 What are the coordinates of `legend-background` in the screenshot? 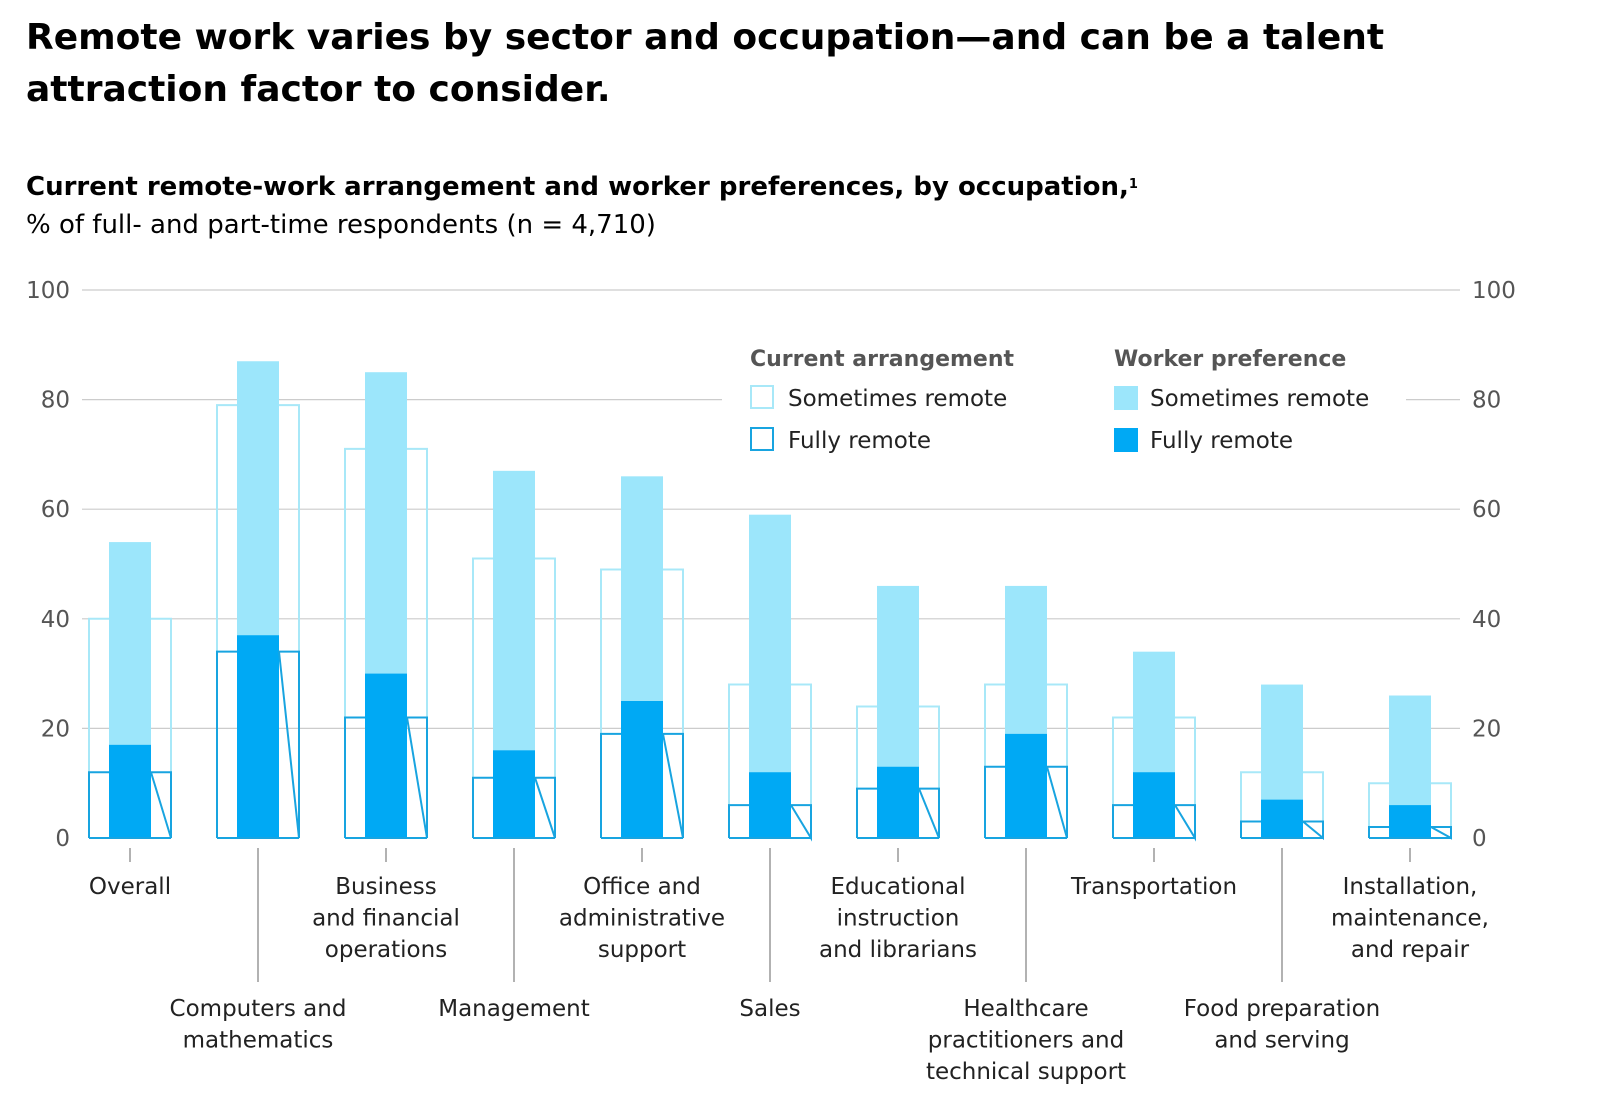 It's located at (1064, 404).